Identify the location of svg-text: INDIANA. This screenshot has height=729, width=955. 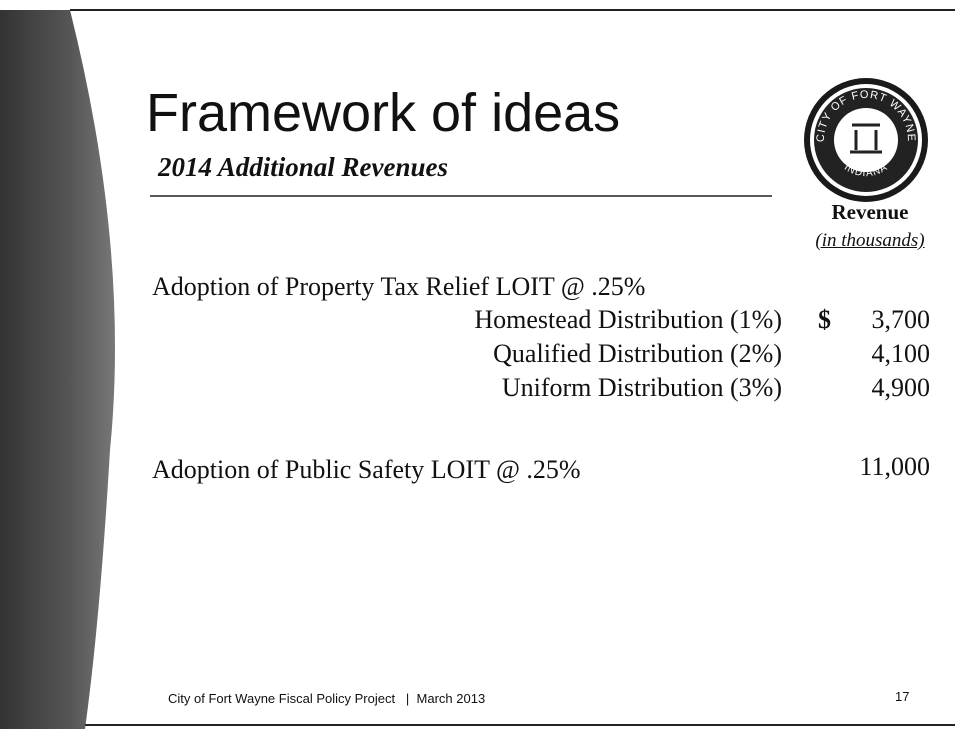
(866, 170).